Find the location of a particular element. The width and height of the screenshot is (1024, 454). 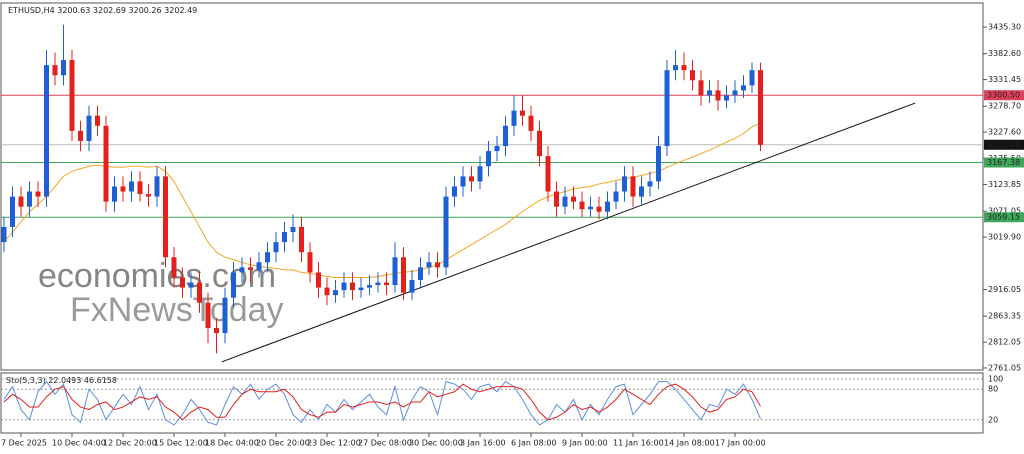

x-tick-label: 3 Jan 16:00 is located at coordinates (483, 443).